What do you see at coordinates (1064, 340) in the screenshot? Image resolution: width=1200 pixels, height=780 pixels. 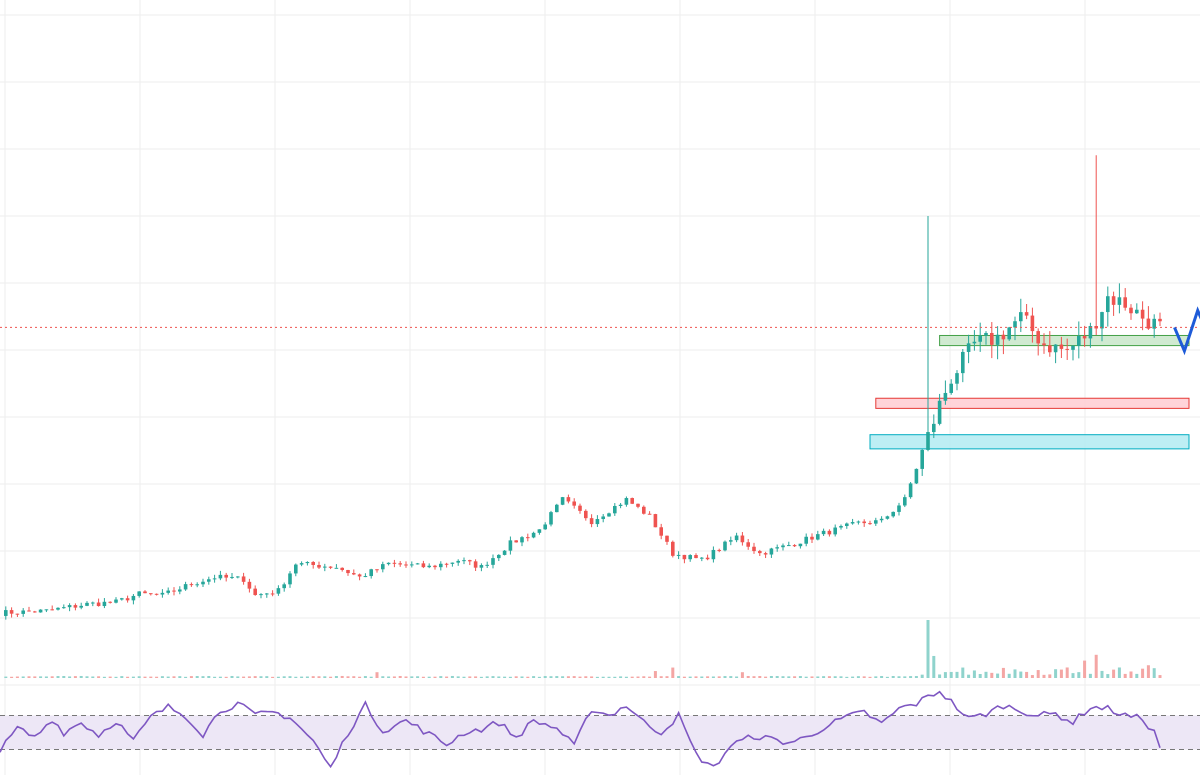 I see `price-zone-green` at bounding box center [1064, 340].